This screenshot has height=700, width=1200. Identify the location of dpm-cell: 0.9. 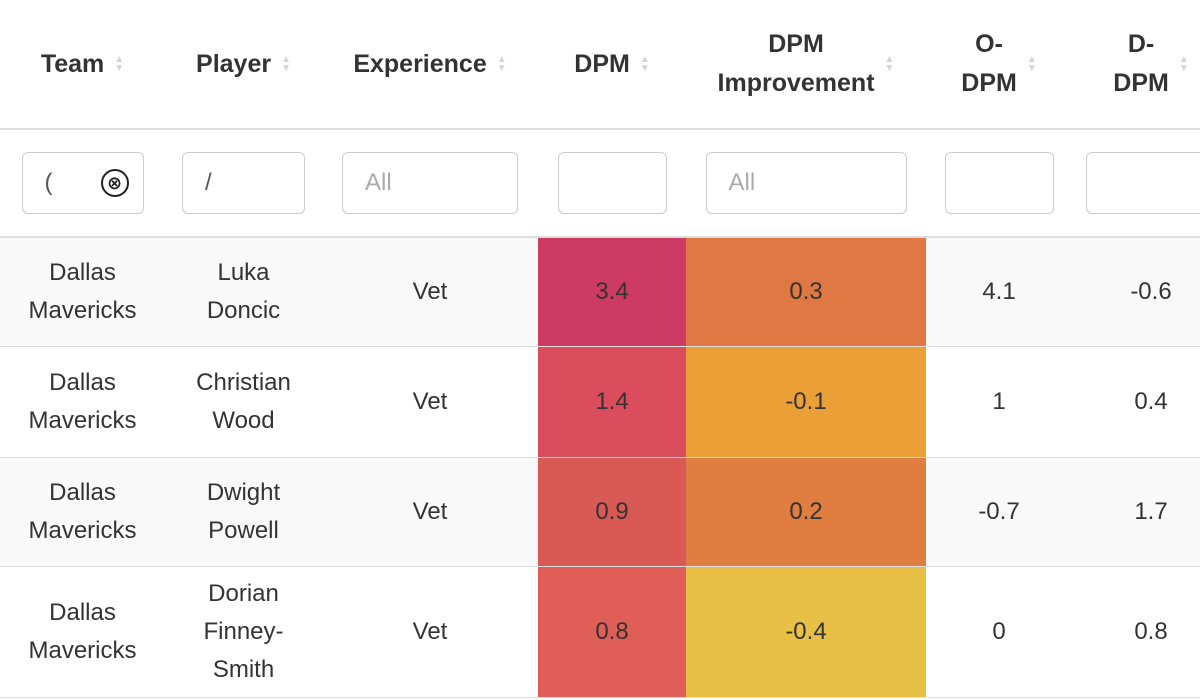
(612, 512).